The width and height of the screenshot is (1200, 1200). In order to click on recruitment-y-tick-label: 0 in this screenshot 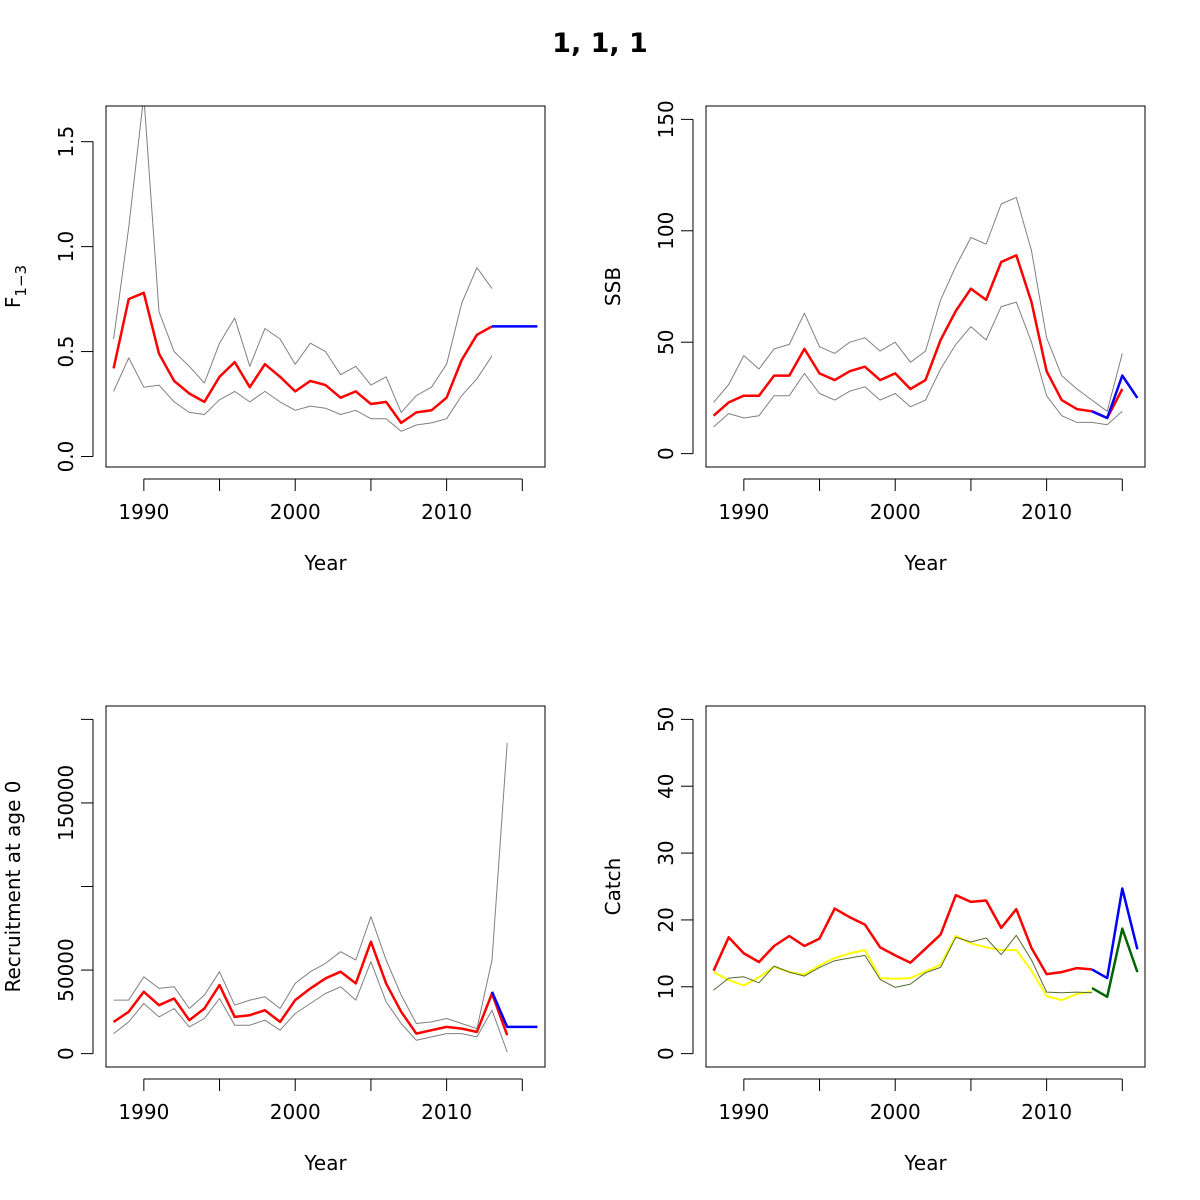, I will do `click(66, 1053)`.